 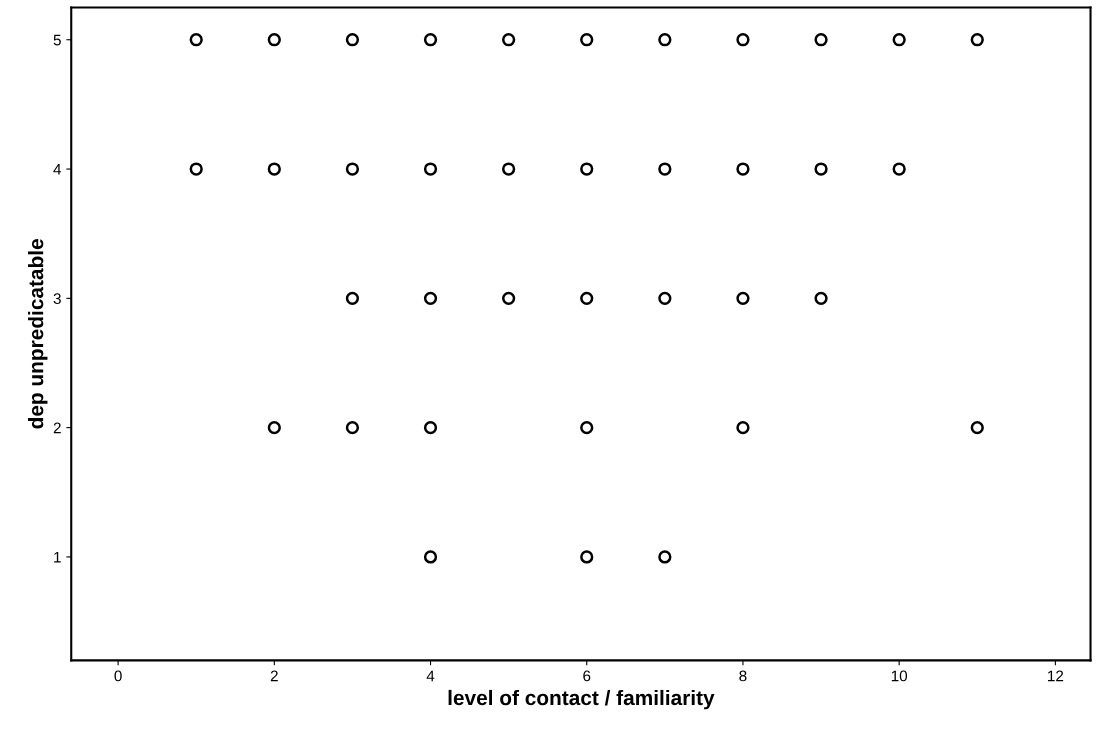 I want to click on y-tick-label: 2, so click(x=57, y=428).